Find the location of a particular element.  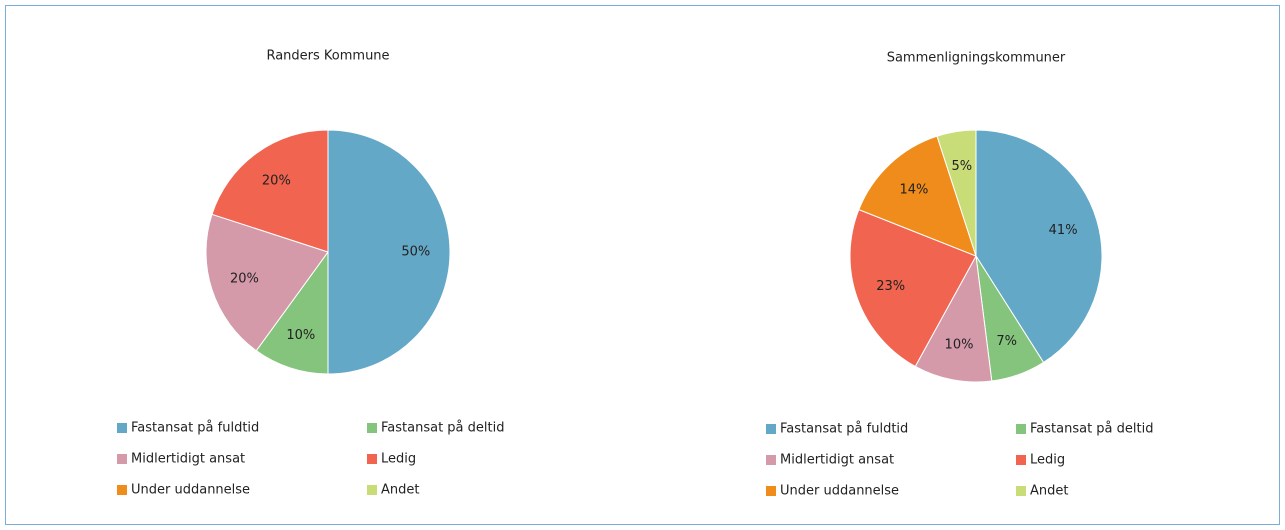

data-label: 14% is located at coordinates (913, 189).